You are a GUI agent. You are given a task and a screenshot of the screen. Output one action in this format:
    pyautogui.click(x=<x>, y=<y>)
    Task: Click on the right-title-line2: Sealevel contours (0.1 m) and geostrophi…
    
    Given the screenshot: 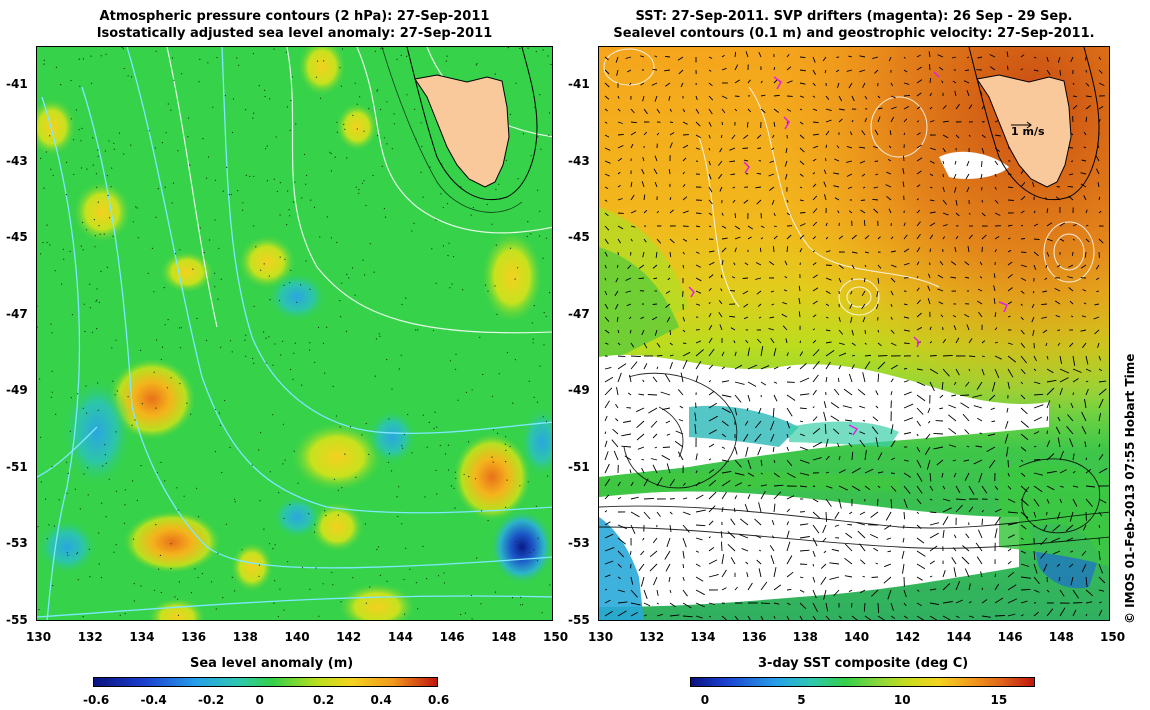 What is the action you would take?
    pyautogui.click(x=854, y=33)
    